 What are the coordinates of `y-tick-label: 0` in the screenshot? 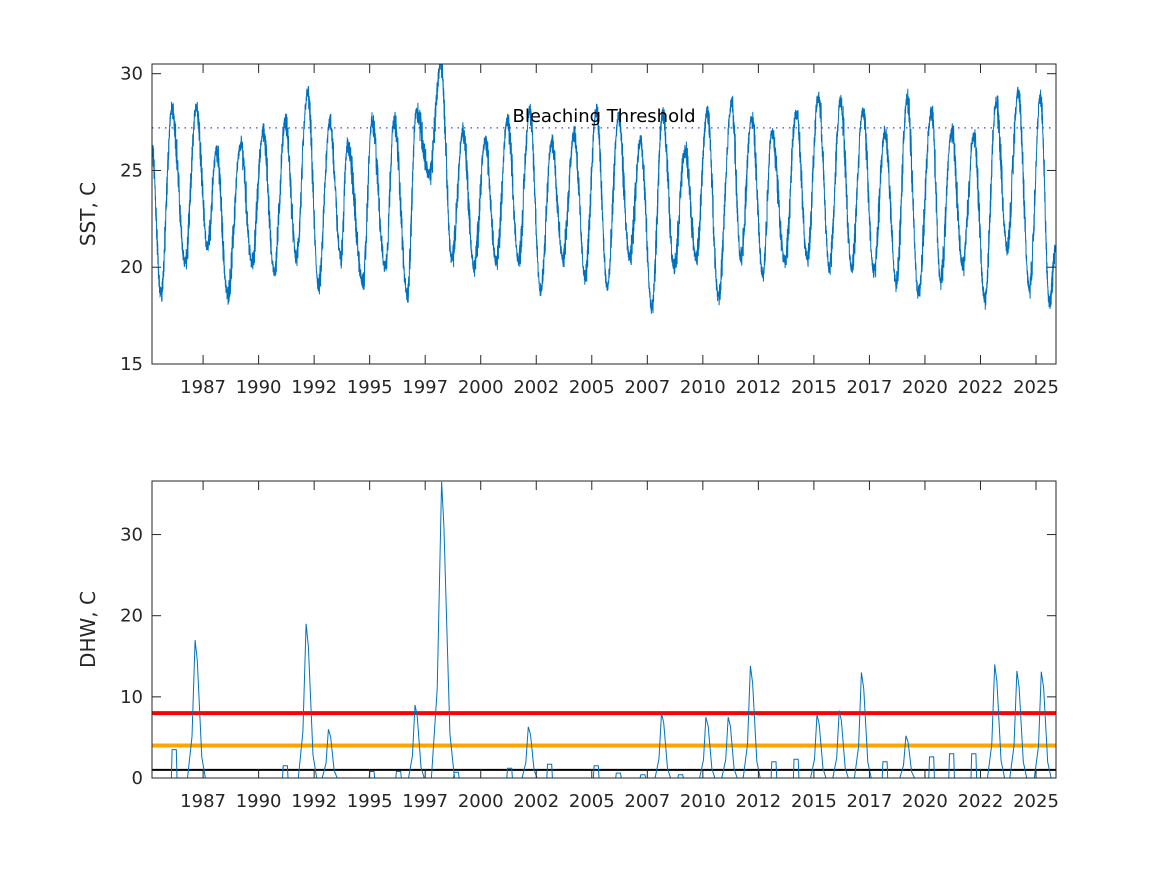 It's located at (137, 778).